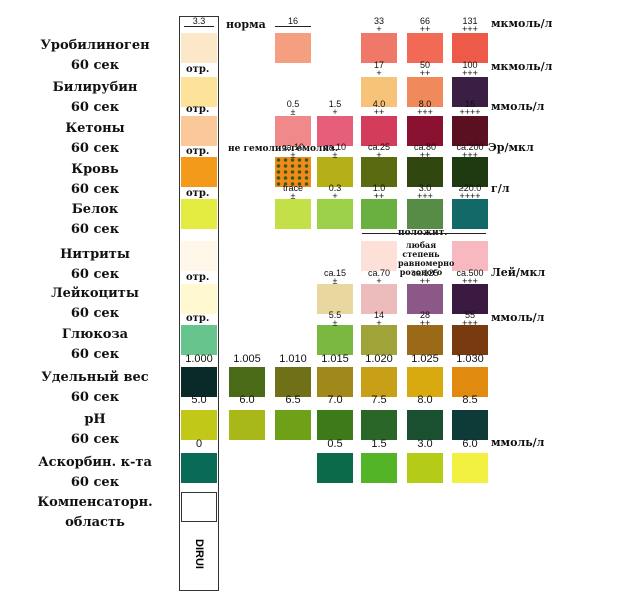 The width and height of the screenshot is (640, 601). Describe the element at coordinates (199, 256) in the screenshot. I see `swatch-nit-strip` at that location.